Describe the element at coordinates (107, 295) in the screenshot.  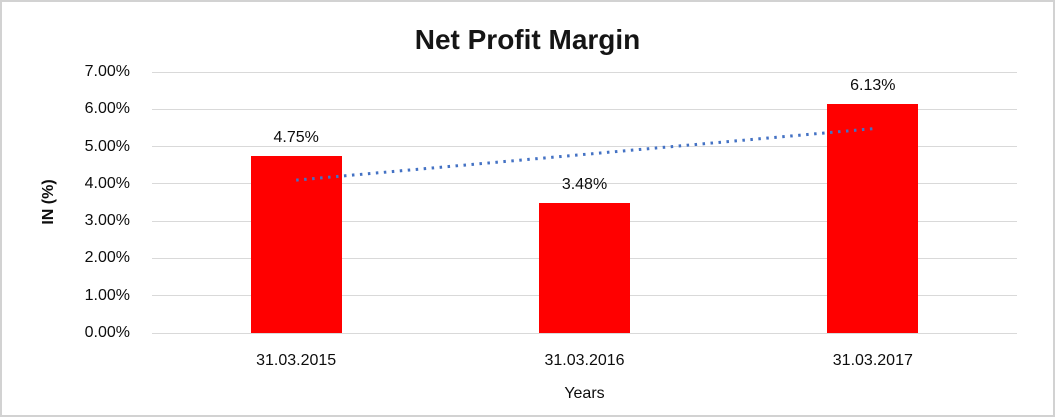
I see `y-tick-label: 1.00%` at that location.